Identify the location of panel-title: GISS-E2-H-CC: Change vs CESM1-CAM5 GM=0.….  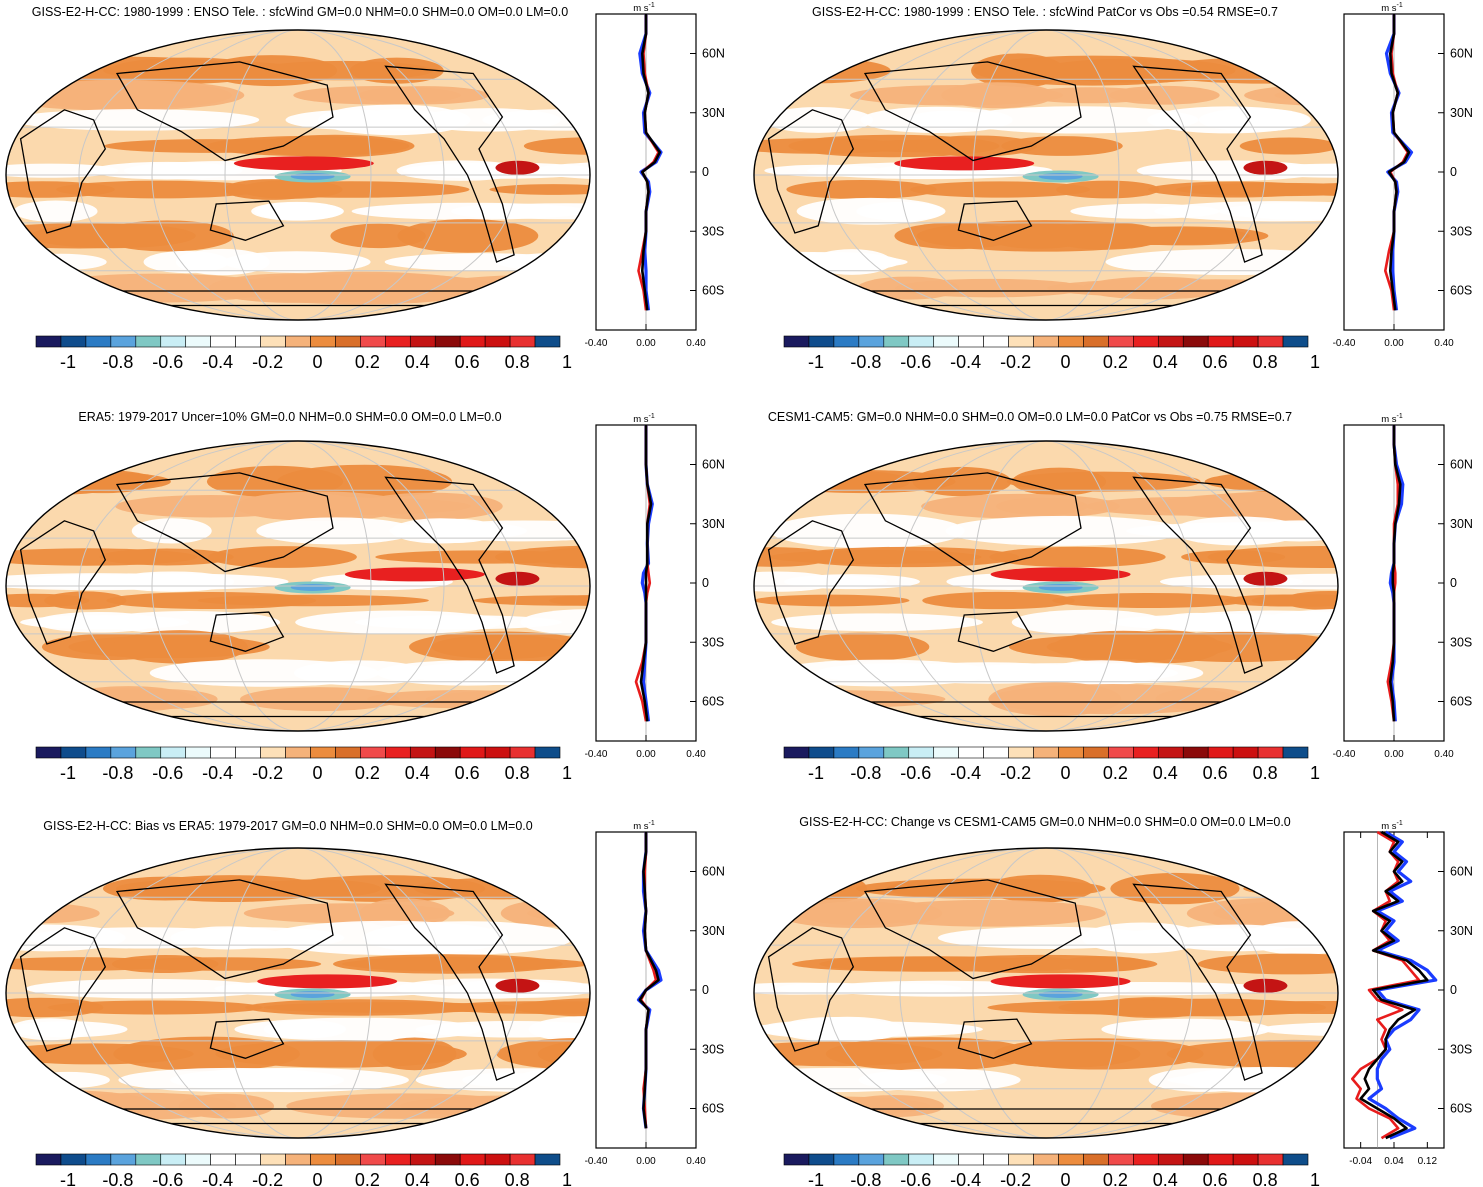
(1045, 822).